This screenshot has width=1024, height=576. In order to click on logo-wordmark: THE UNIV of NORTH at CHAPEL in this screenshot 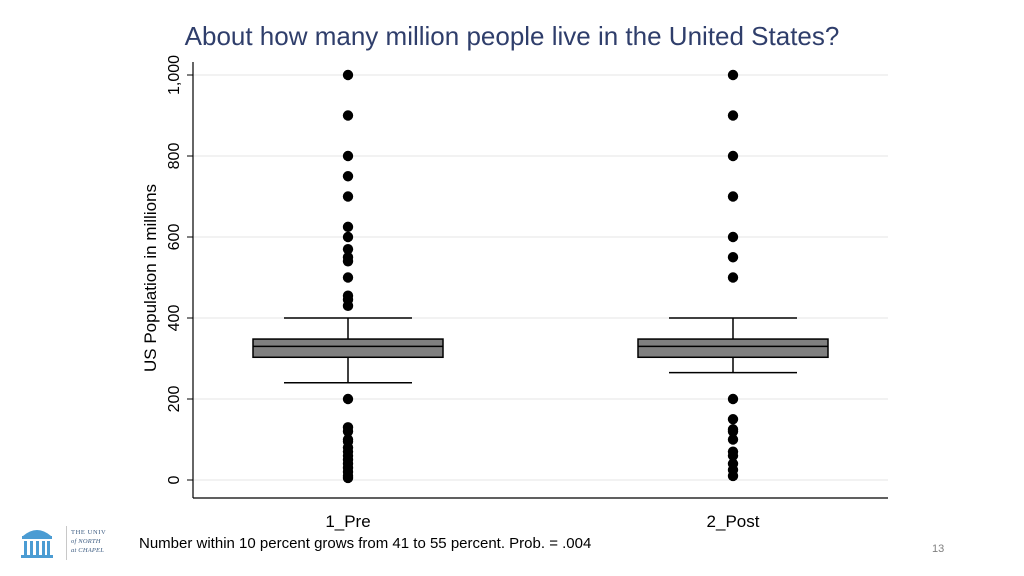, I will do `click(100, 541)`.